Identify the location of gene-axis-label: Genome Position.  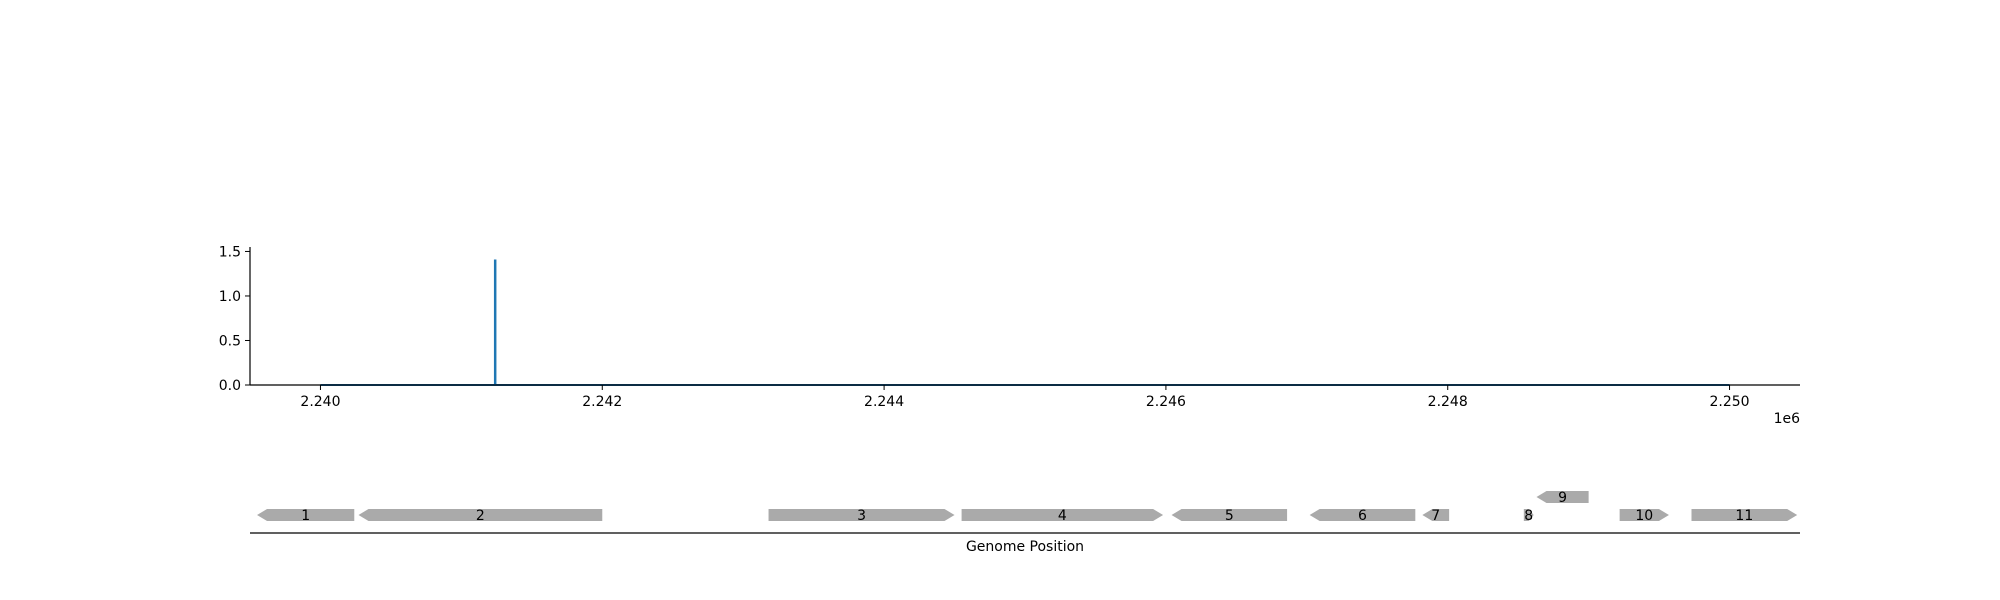
(1025, 547).